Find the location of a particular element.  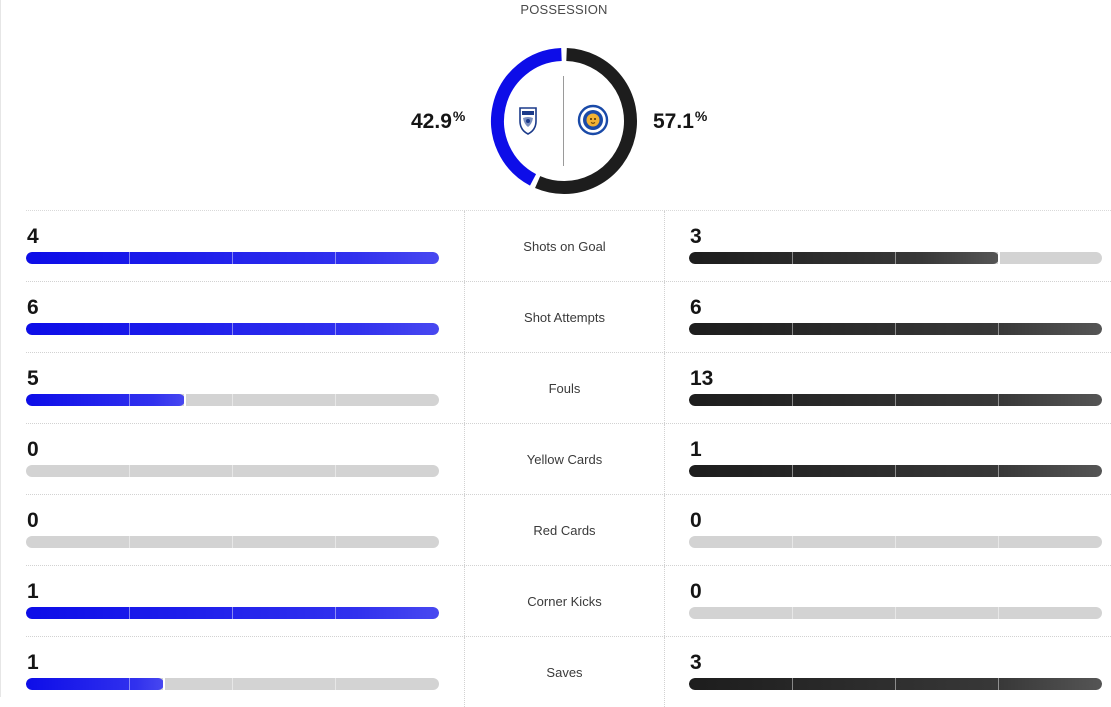

away-stat-value: 13 is located at coordinates (702, 378).